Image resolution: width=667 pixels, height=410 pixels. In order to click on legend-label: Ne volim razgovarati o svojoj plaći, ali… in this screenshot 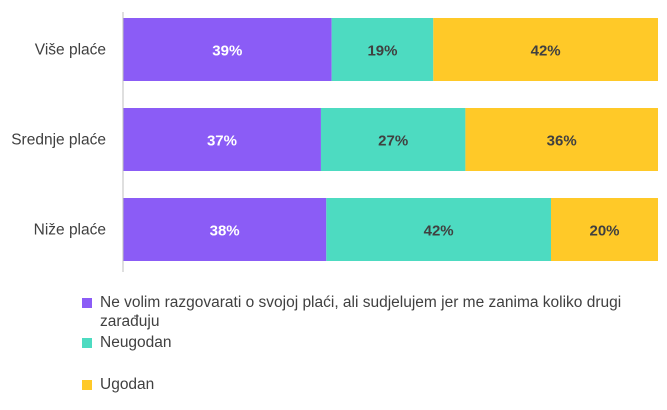, I will do `click(361, 312)`.